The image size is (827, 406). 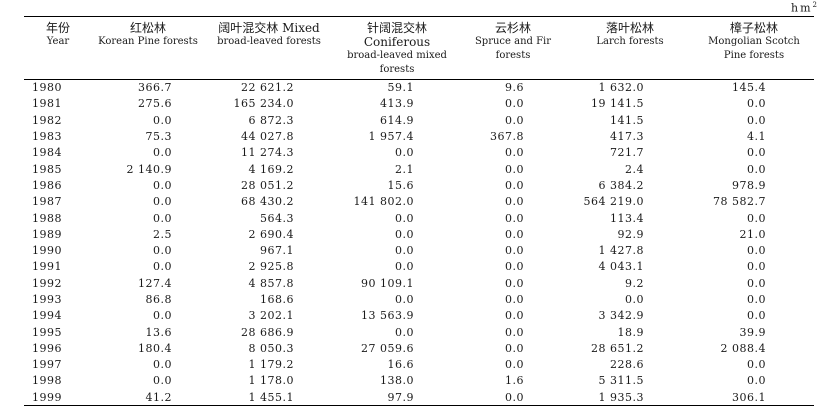 What do you see at coordinates (621, 251) in the screenshot?
I see `cell-larch: 1 427.8` at bounding box center [621, 251].